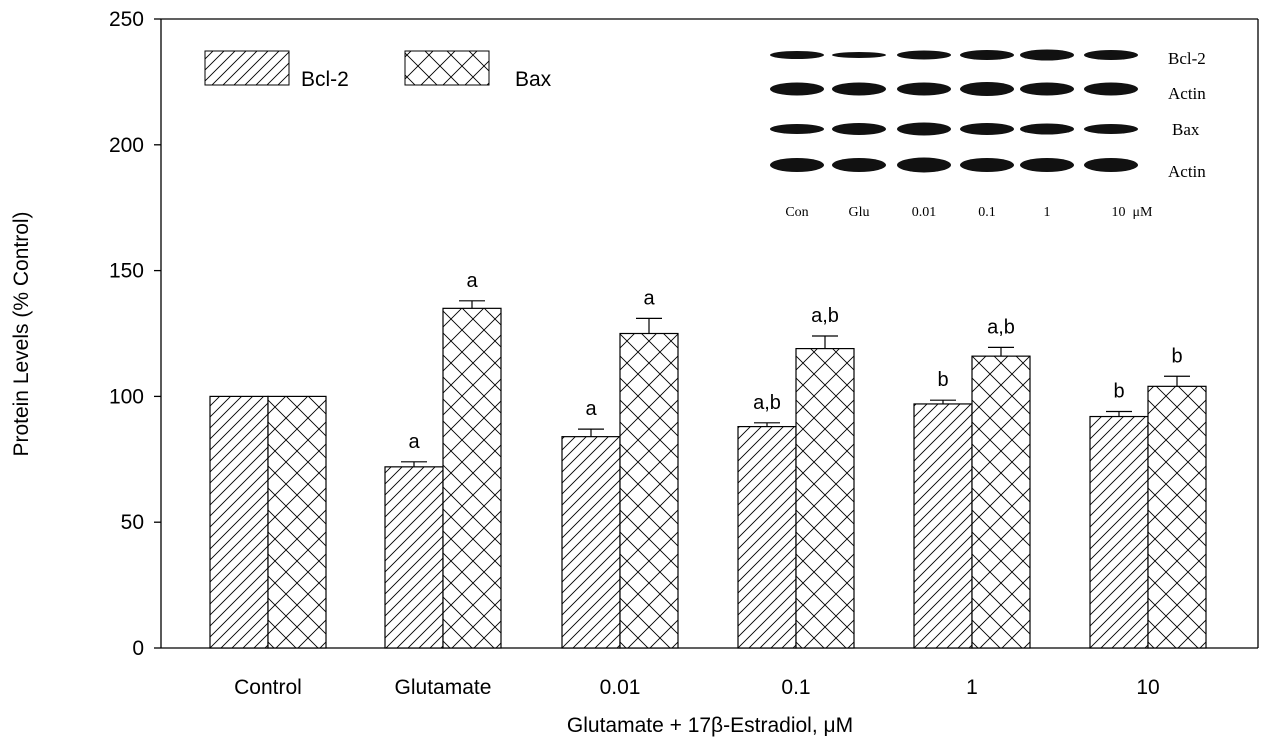 This screenshot has height=746, width=1263. I want to click on blot-band-row2-lane5, so click(1111, 129).